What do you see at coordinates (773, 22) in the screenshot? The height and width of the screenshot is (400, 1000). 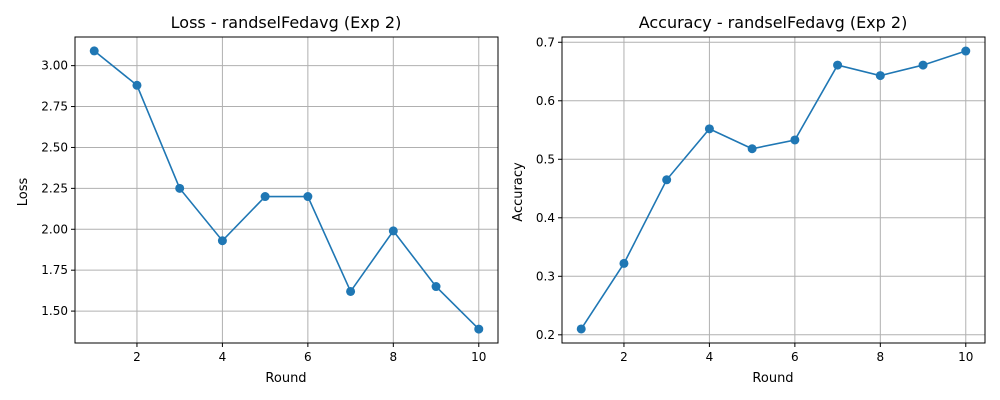 I see `accuracy-chart-title: Accuracy - randselFedavg (Exp 2)` at bounding box center [773, 22].